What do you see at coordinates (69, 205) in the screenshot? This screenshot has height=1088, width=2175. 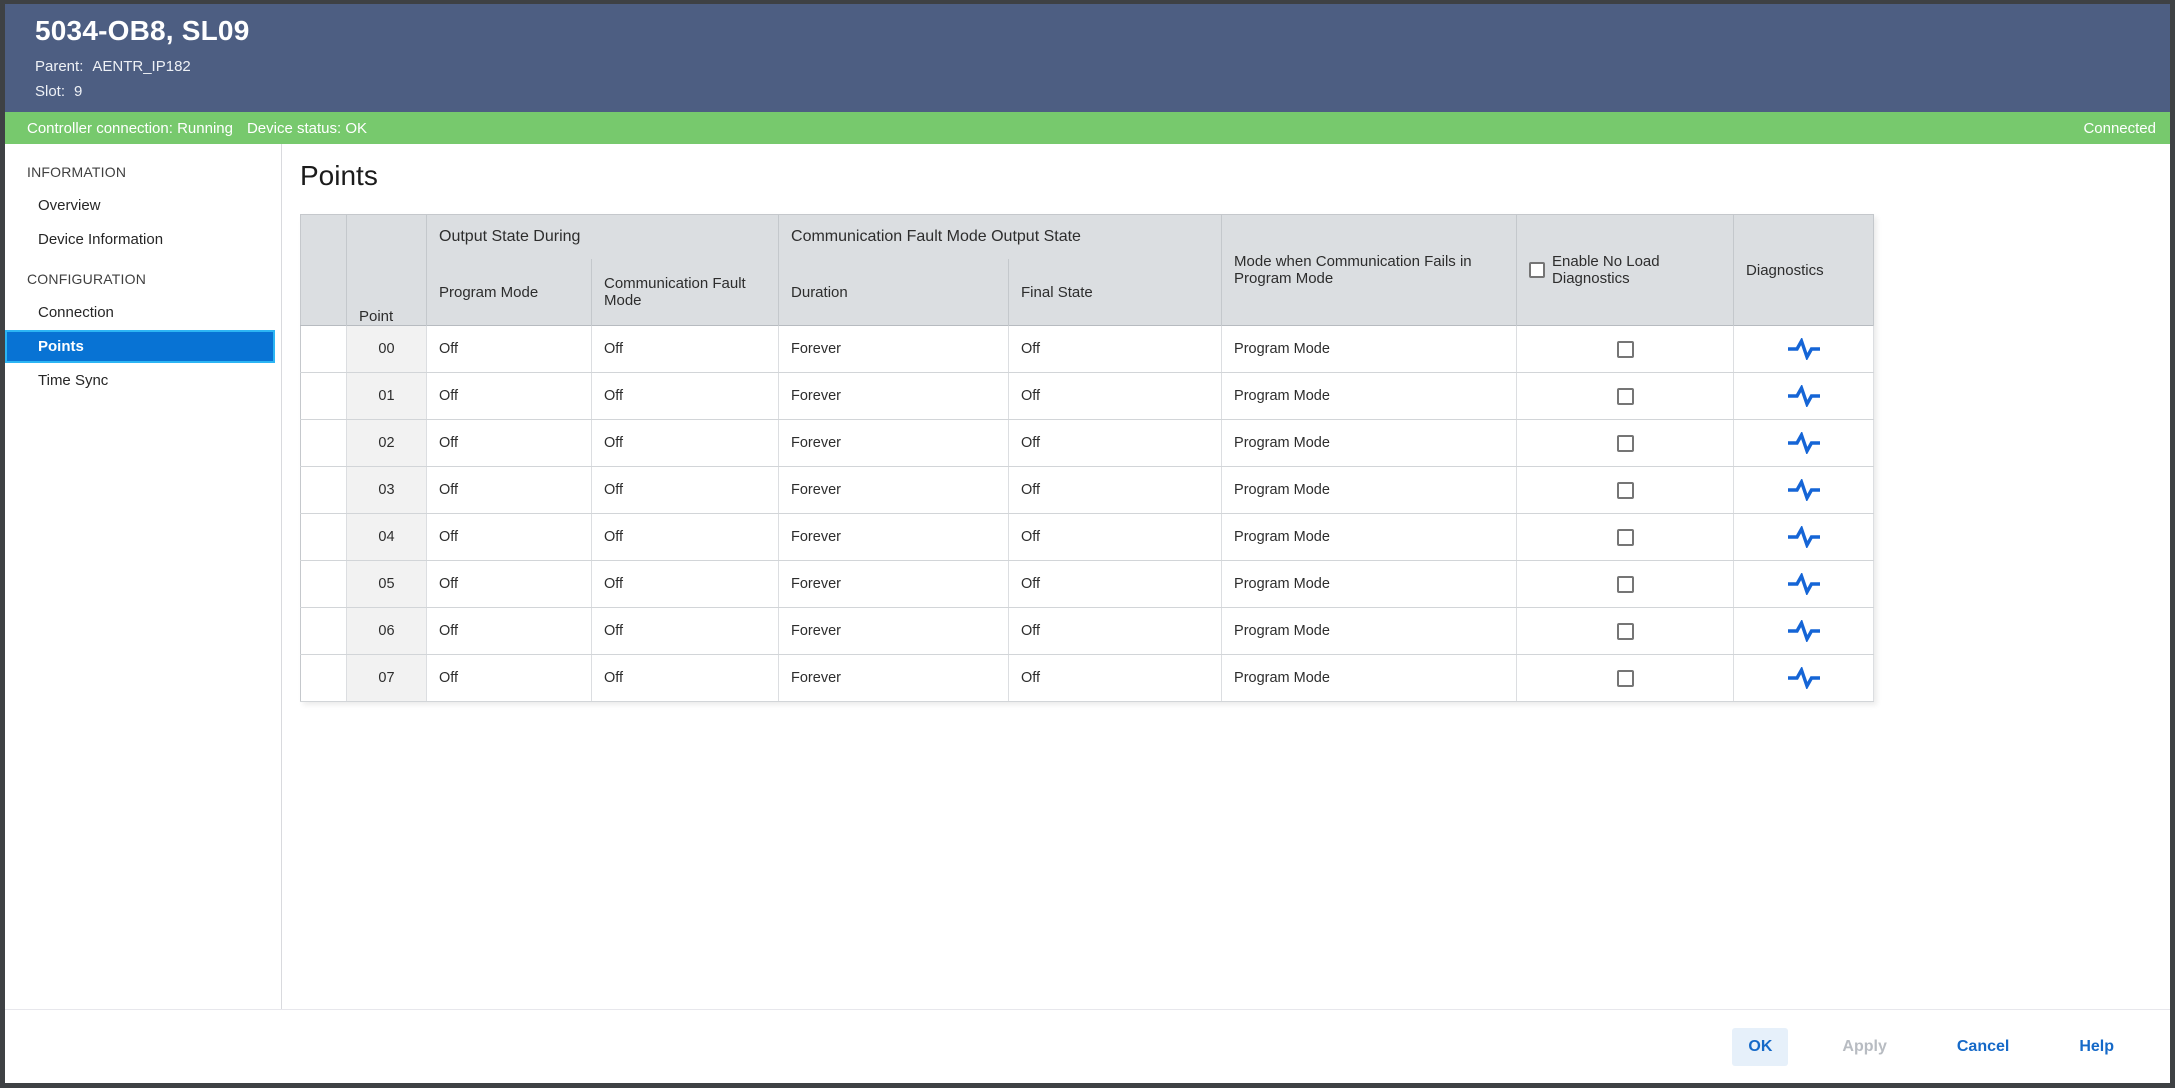 I see `sidebar-item-overview: Overview` at bounding box center [69, 205].